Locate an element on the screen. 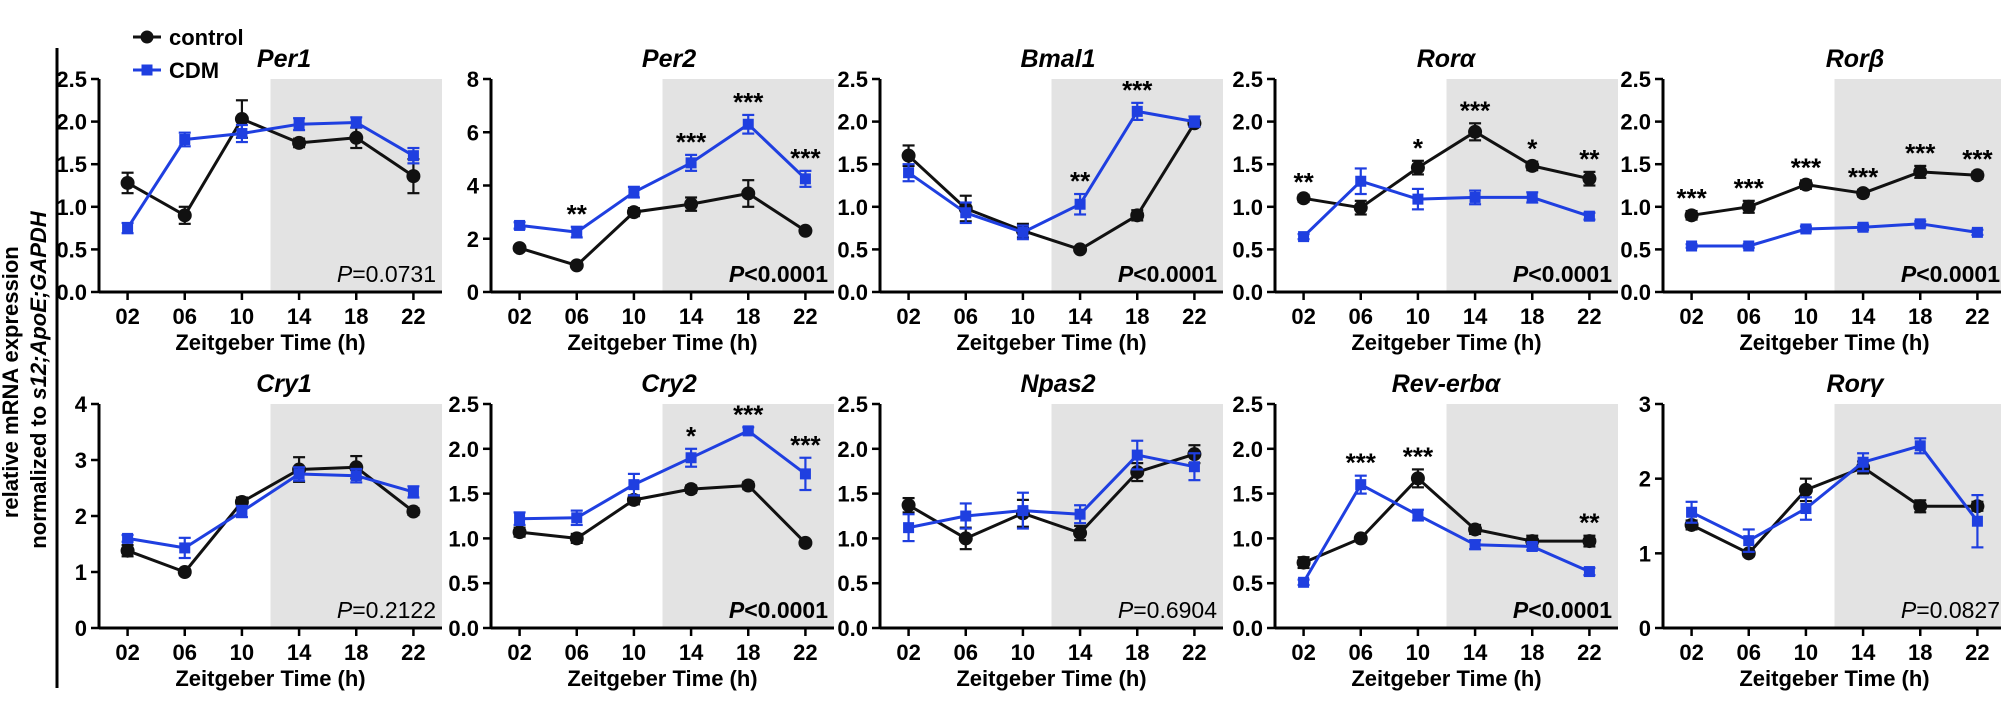 Image resolution: width=2001 pixels, height=705 pixels. panel-title: Rev-erbα is located at coordinates (1447, 384).